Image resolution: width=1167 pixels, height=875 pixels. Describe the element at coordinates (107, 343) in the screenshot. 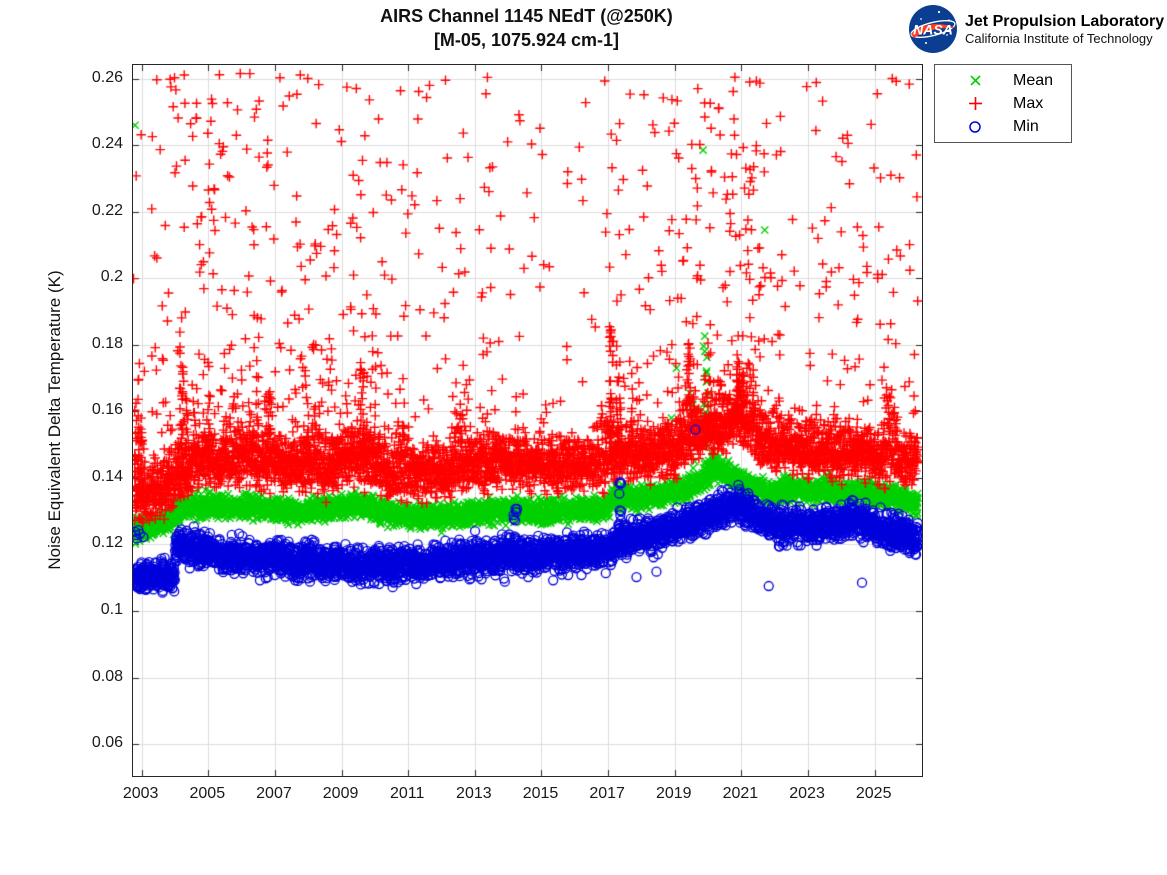

I see `y-tick-label: 0.18` at that location.